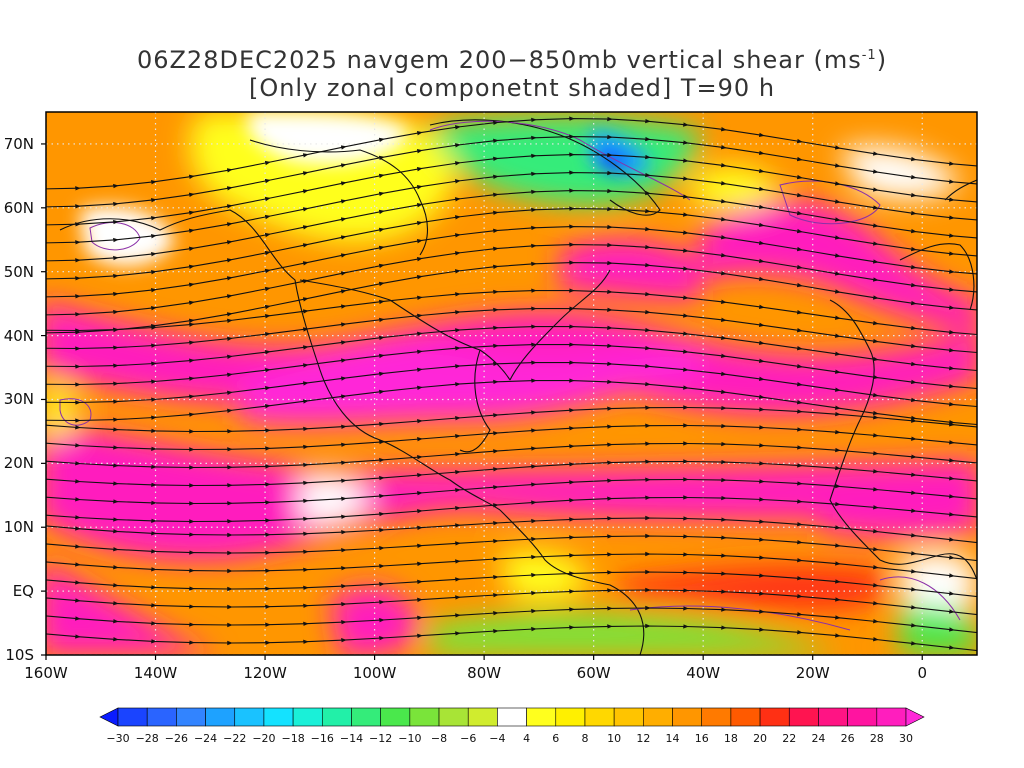 This screenshot has height=768, width=1024. Describe the element at coordinates (701, 738) in the screenshot. I see `colorbar-label: 16` at that location.